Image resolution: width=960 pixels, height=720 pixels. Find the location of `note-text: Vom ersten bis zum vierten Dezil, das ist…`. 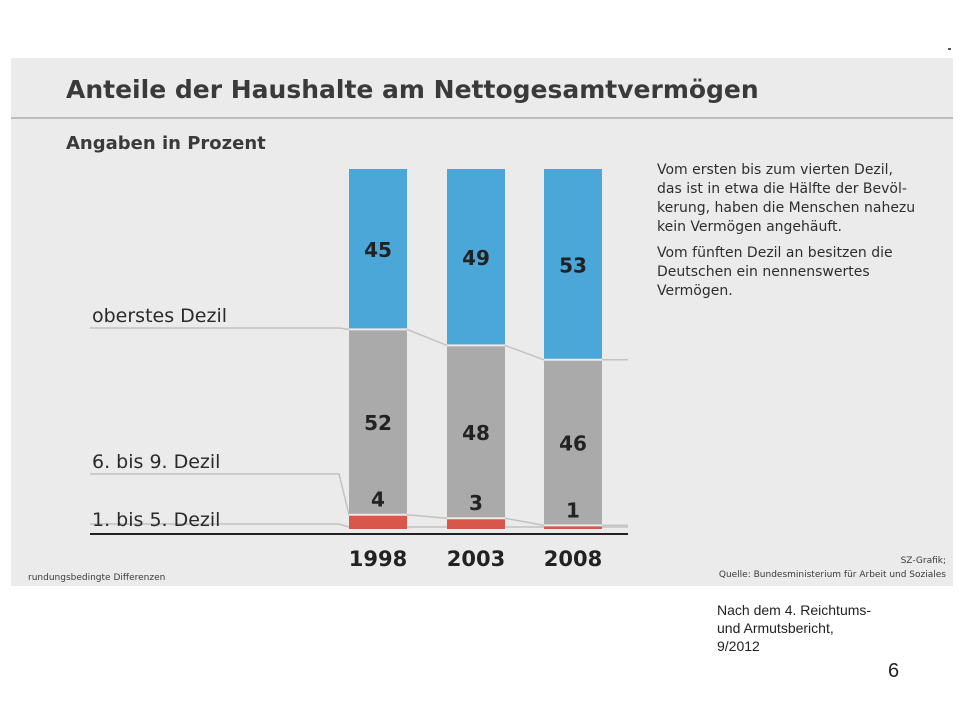

note-text: Vom ersten bis zum vierten Dezil, das ist… is located at coordinates (786, 230).